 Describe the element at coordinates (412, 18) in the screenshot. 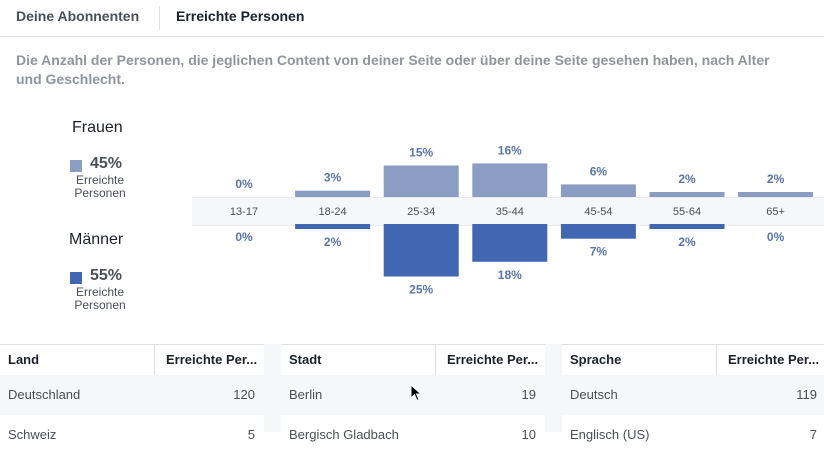

I see `tab-bar: Deine Abonnenten Erreichte Personen` at that location.